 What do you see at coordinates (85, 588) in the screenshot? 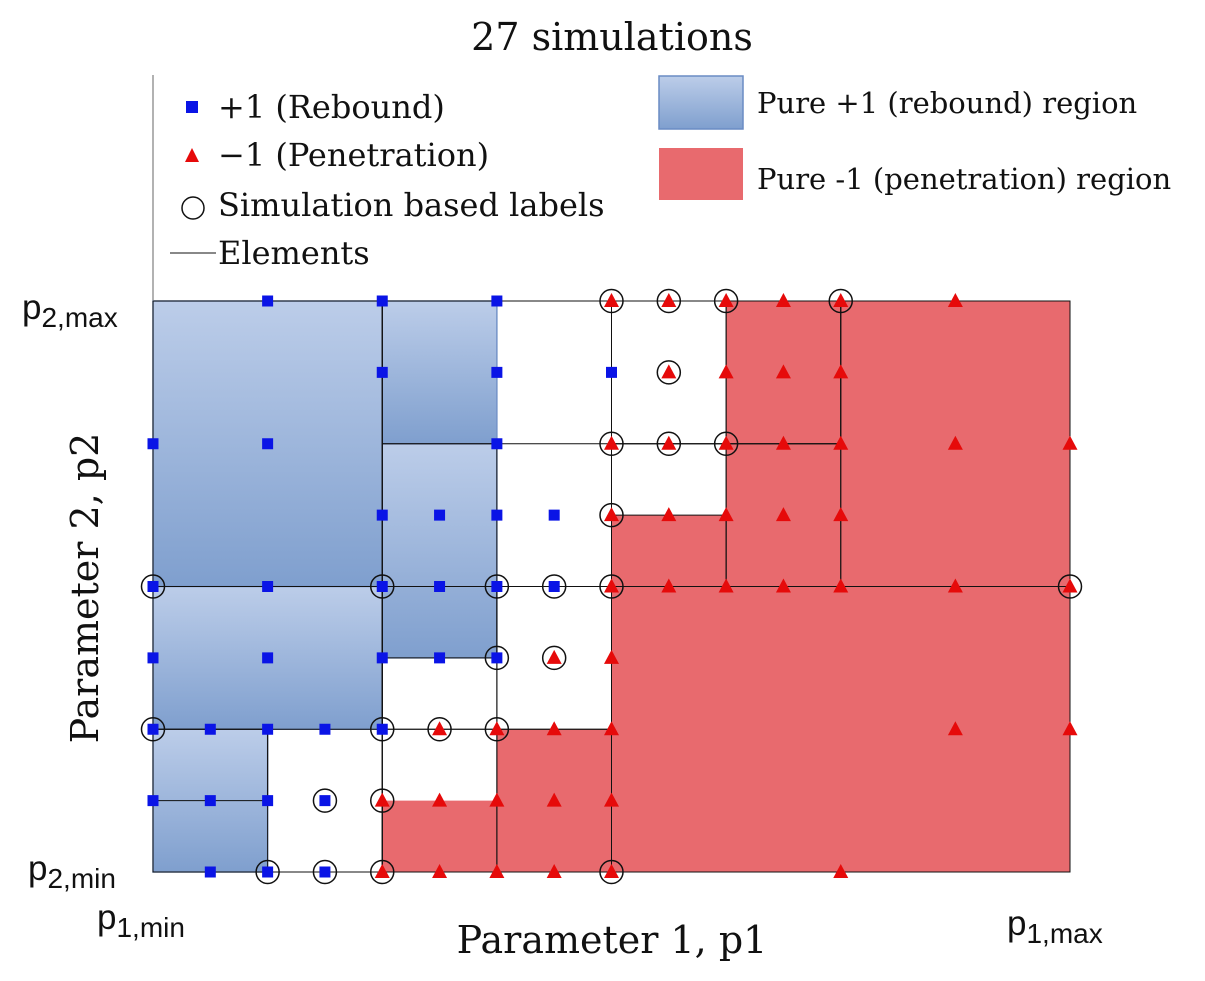
I see `y-axis-label: Parameter 2, p2` at bounding box center [85, 588].